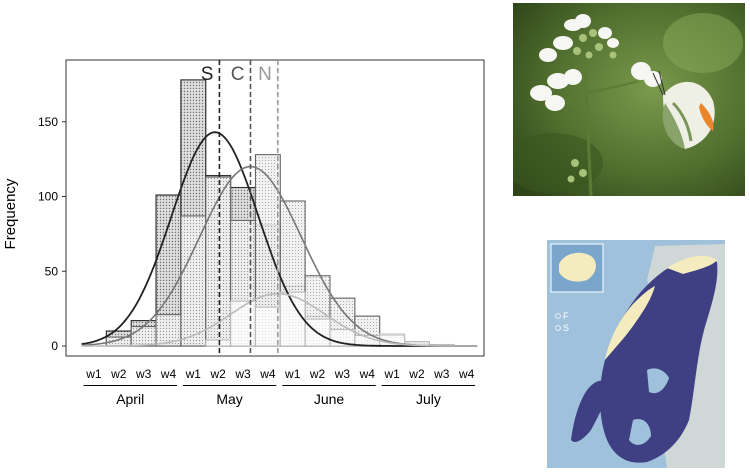 Image resolution: width=750 pixels, height=473 pixels. I want to click on month-label-July: July, so click(428, 399).